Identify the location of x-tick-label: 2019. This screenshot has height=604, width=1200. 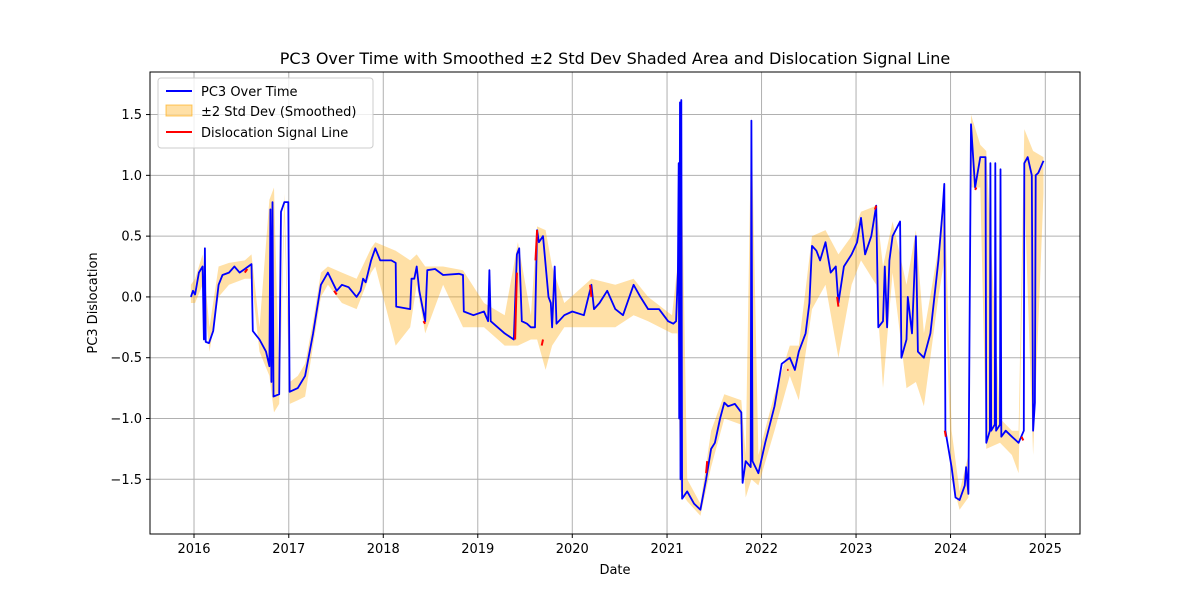
(477, 549).